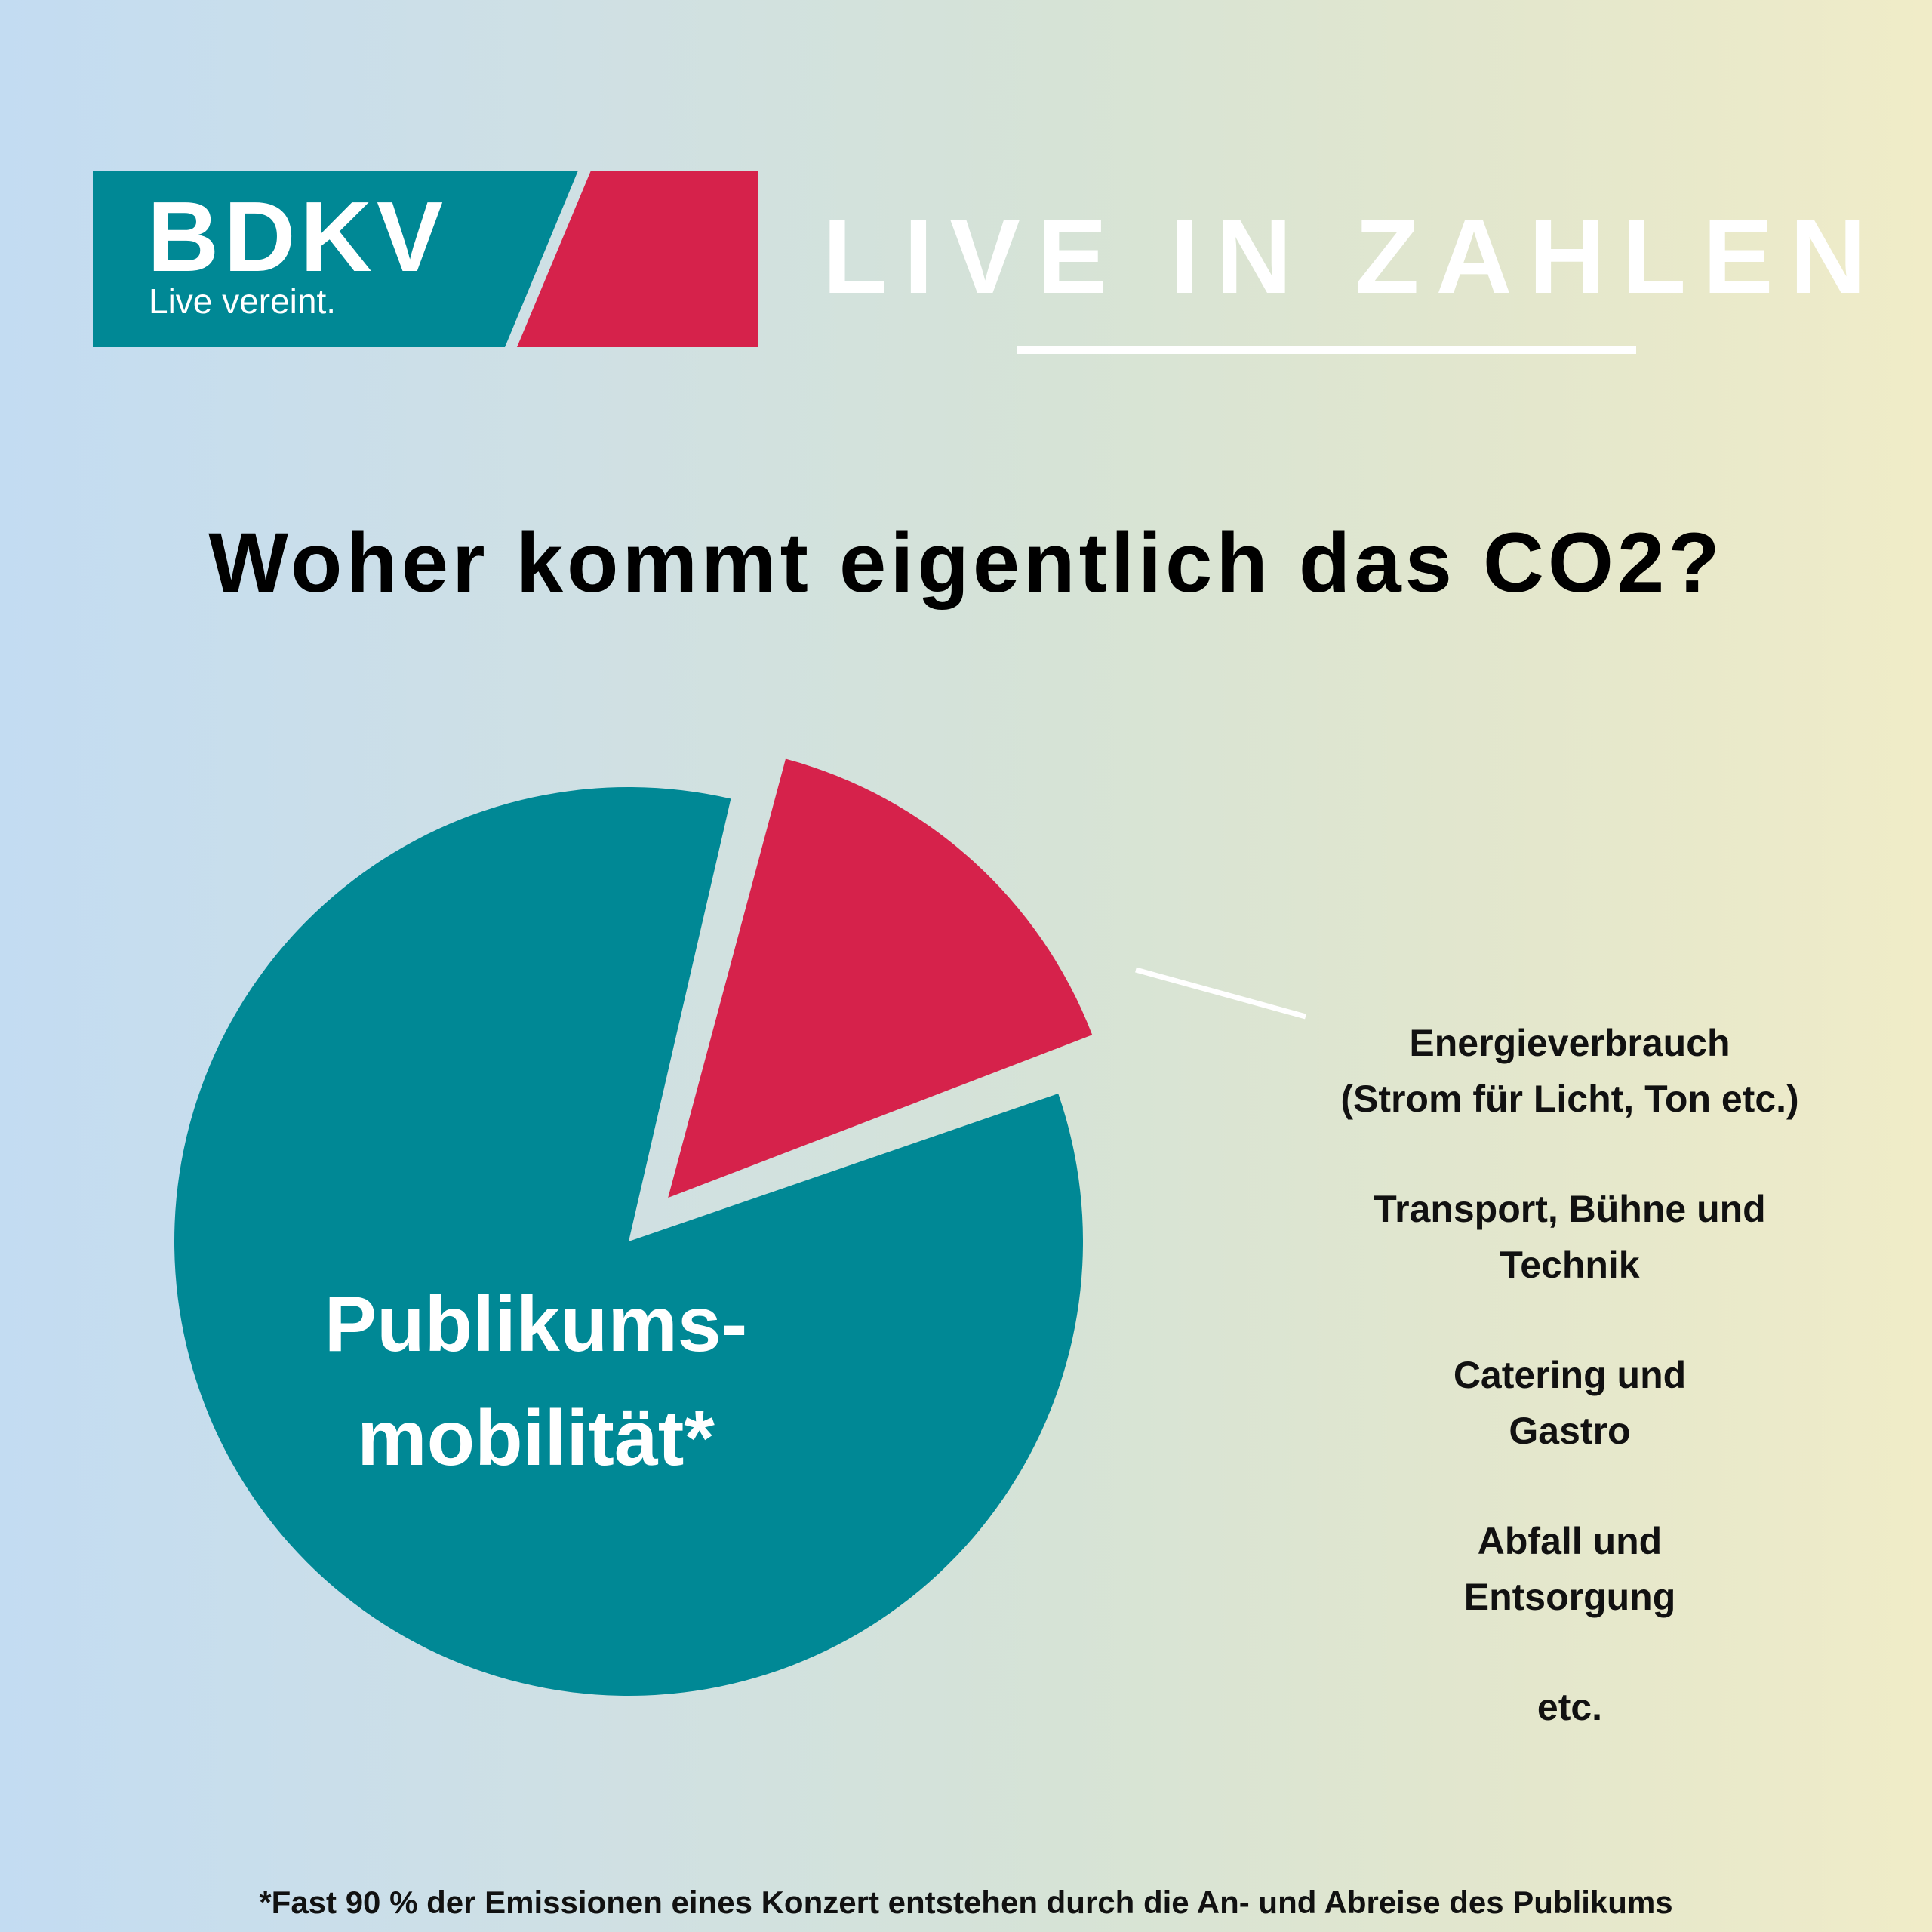  What do you see at coordinates (1570, 1375) in the screenshot?
I see `breakdown-line: Catering und` at bounding box center [1570, 1375].